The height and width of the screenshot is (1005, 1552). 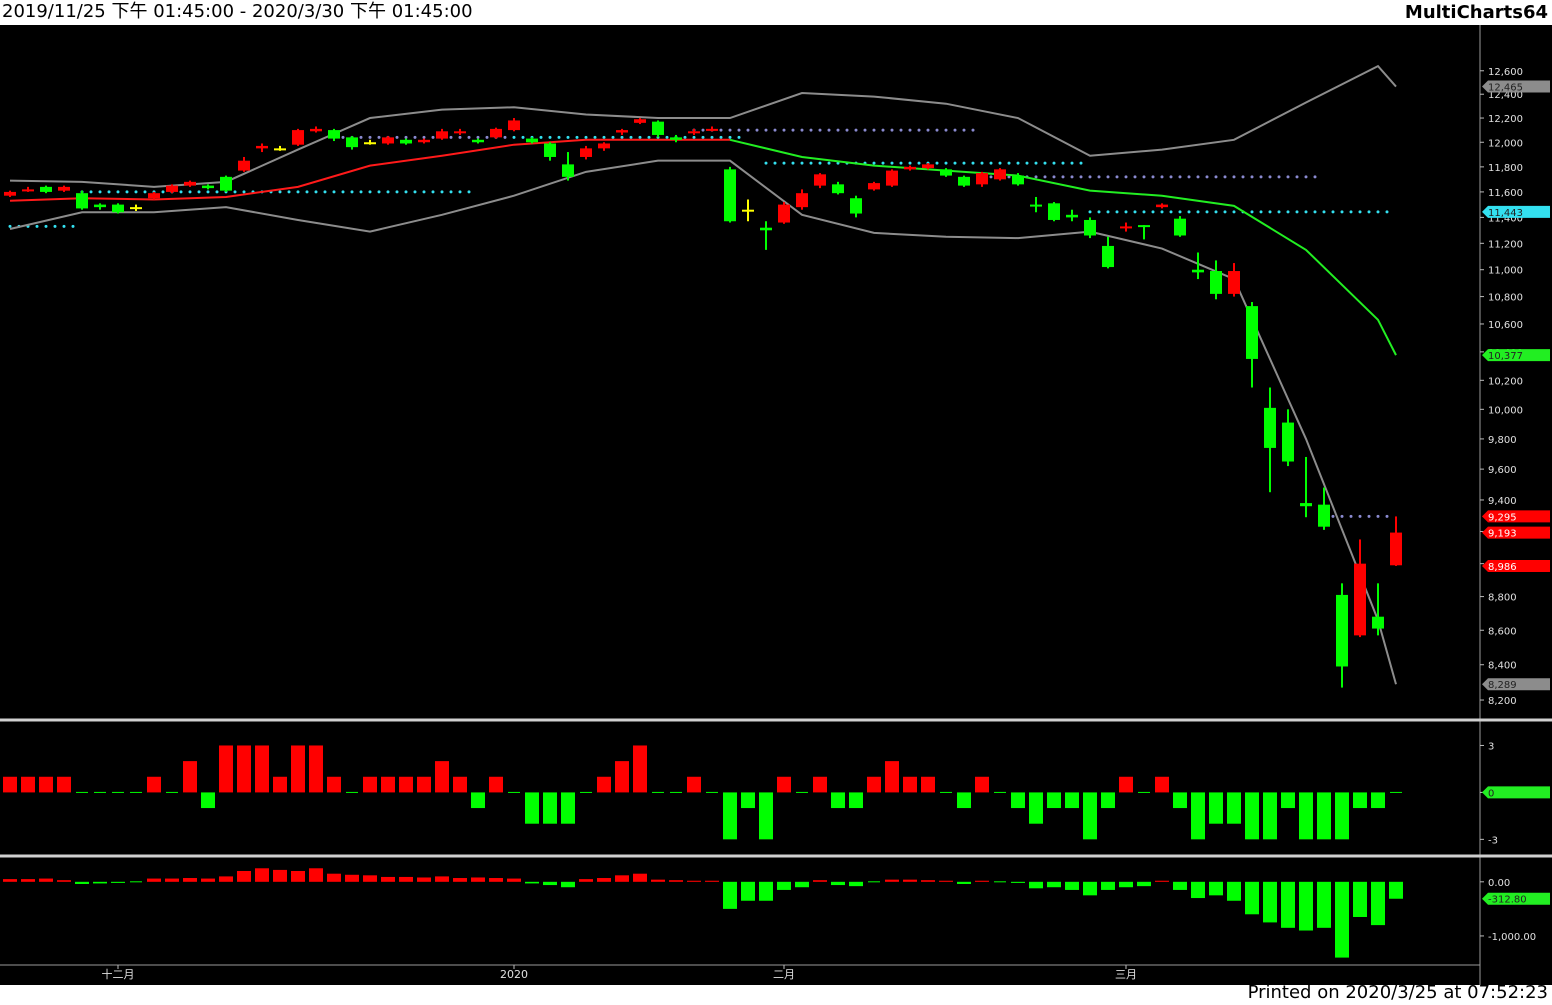 What do you see at coordinates (1493, 840) in the screenshot?
I see `y-tick-label: -3` at bounding box center [1493, 840].